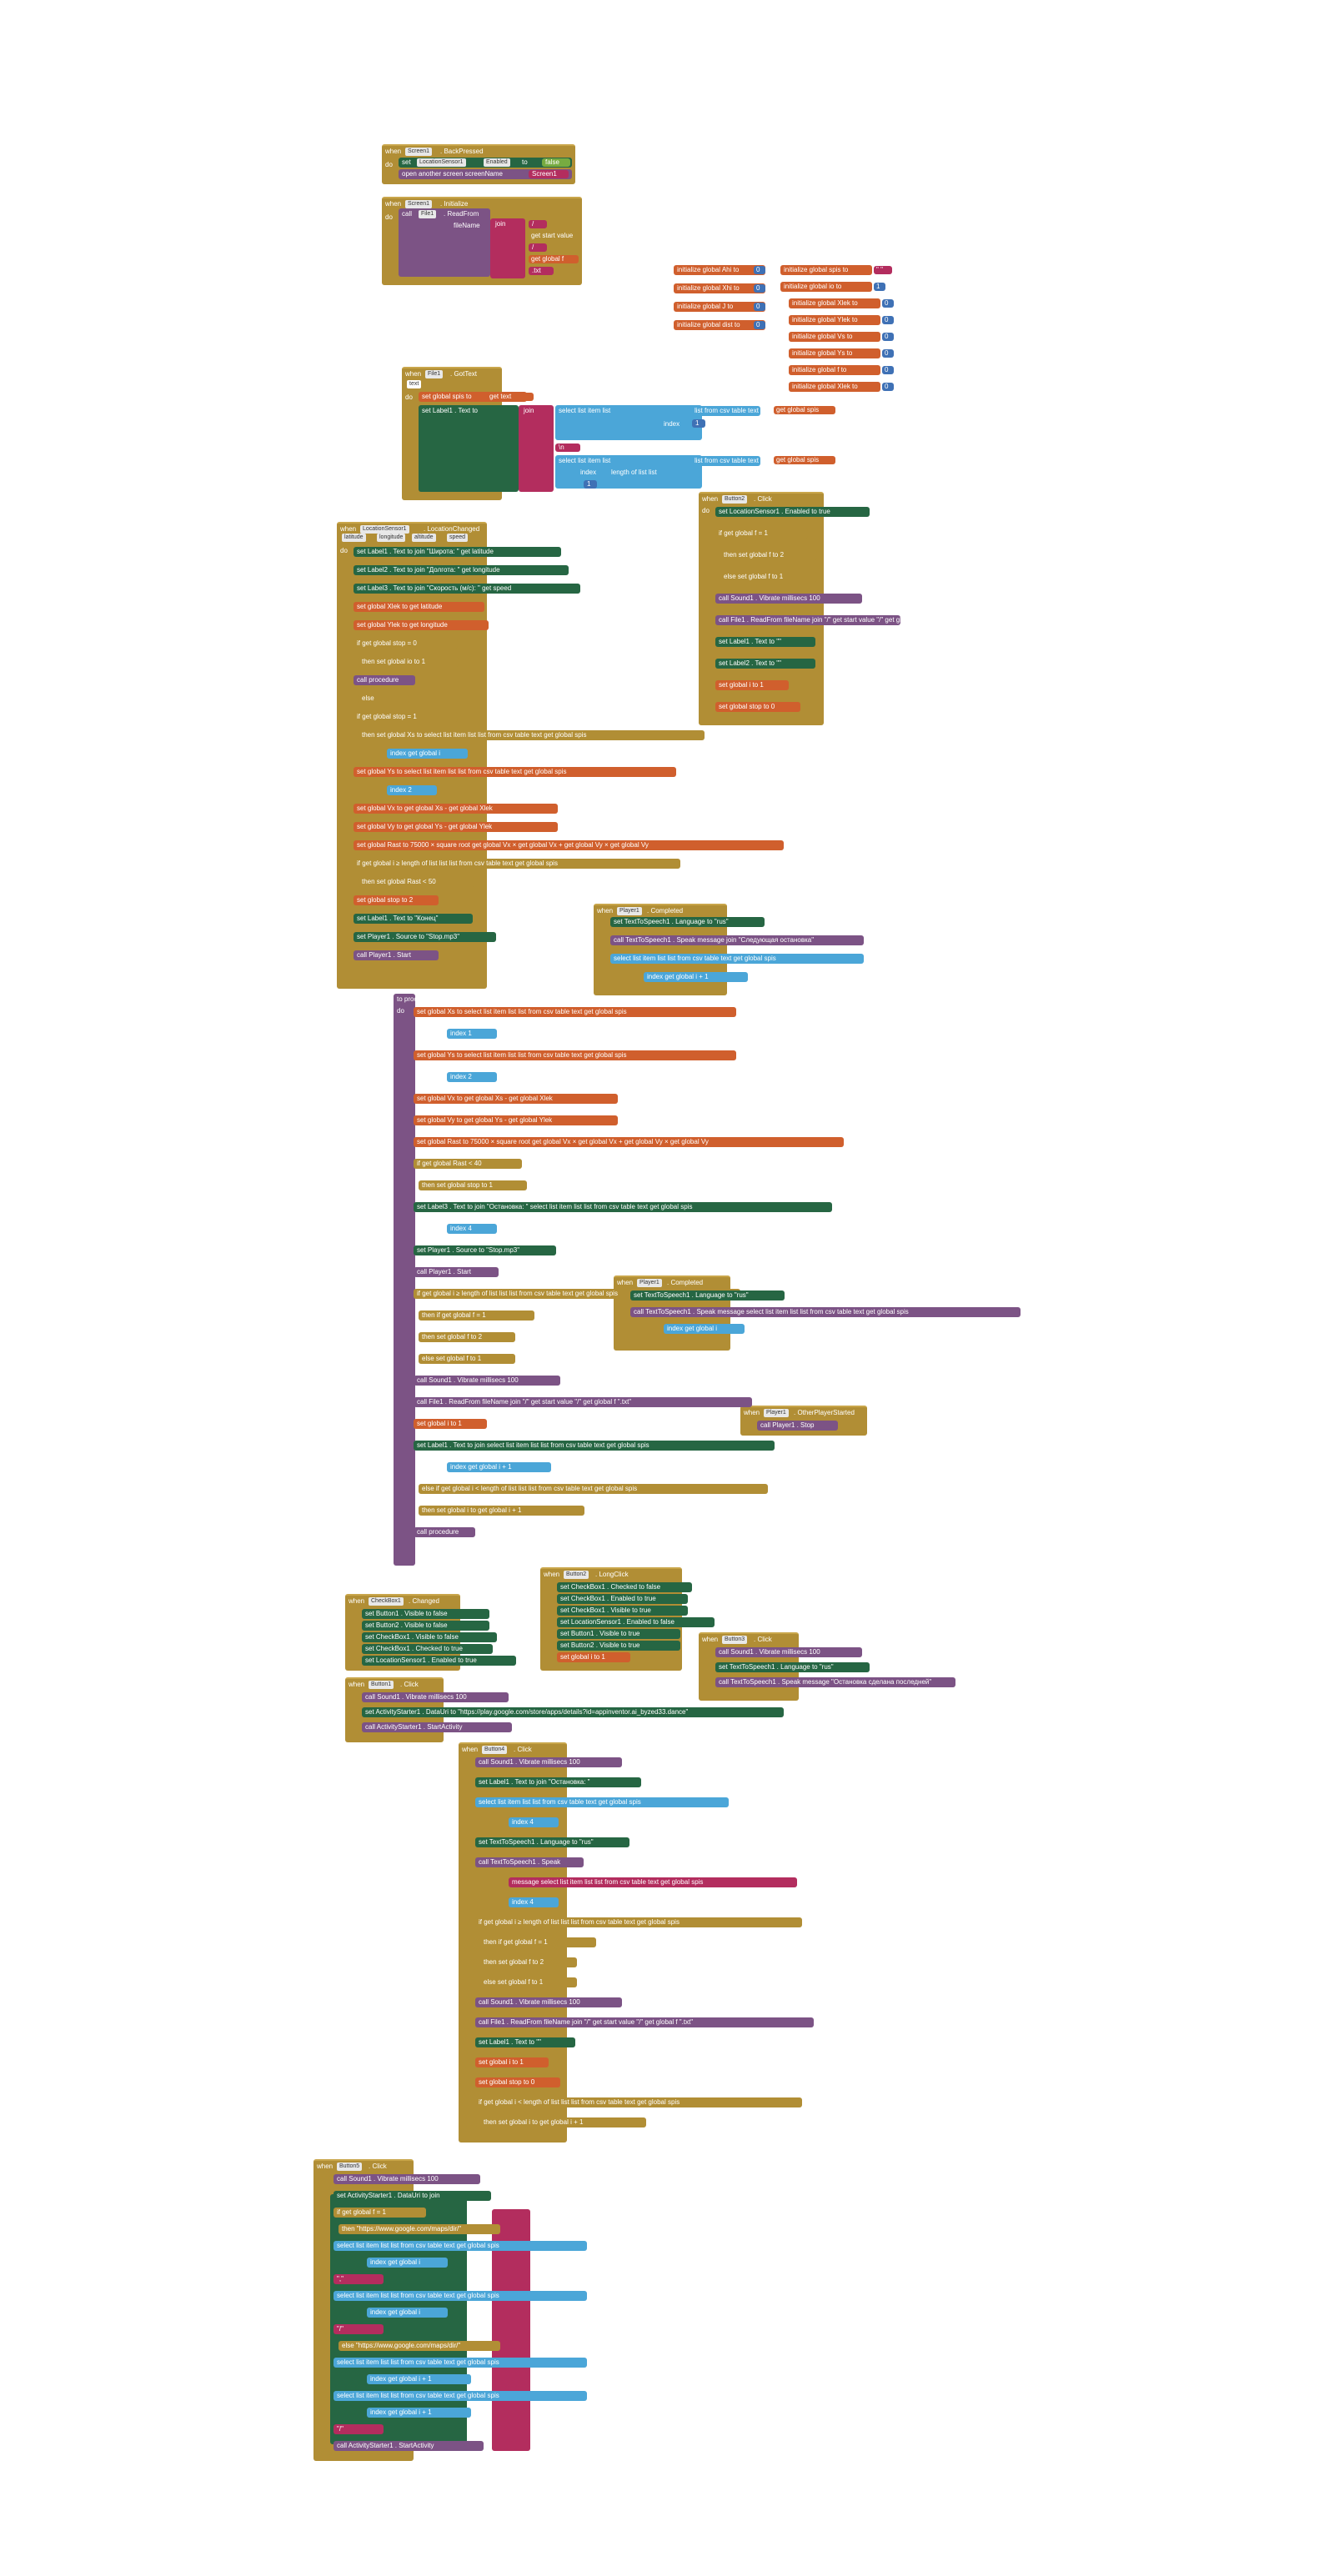  Describe the element at coordinates (590, 484) in the screenshot. I see `number-2: 1` at that location.